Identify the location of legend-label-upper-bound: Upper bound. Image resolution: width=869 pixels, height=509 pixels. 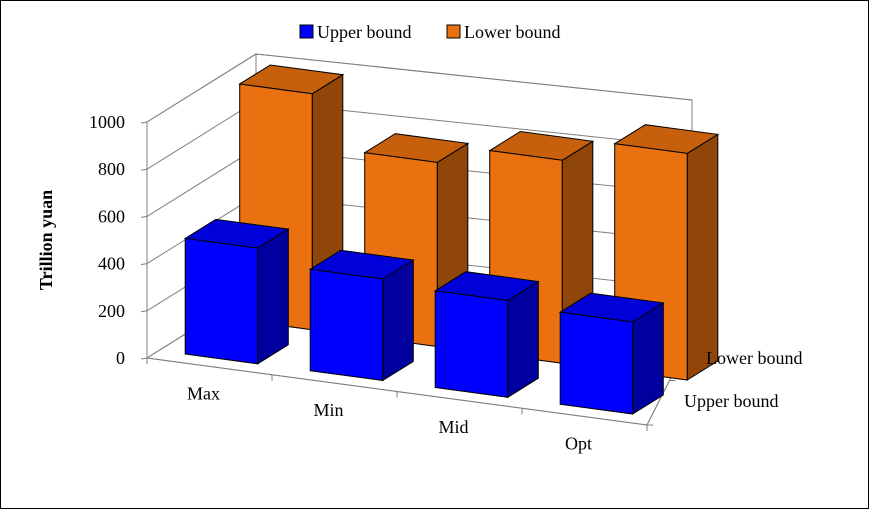
(364, 32).